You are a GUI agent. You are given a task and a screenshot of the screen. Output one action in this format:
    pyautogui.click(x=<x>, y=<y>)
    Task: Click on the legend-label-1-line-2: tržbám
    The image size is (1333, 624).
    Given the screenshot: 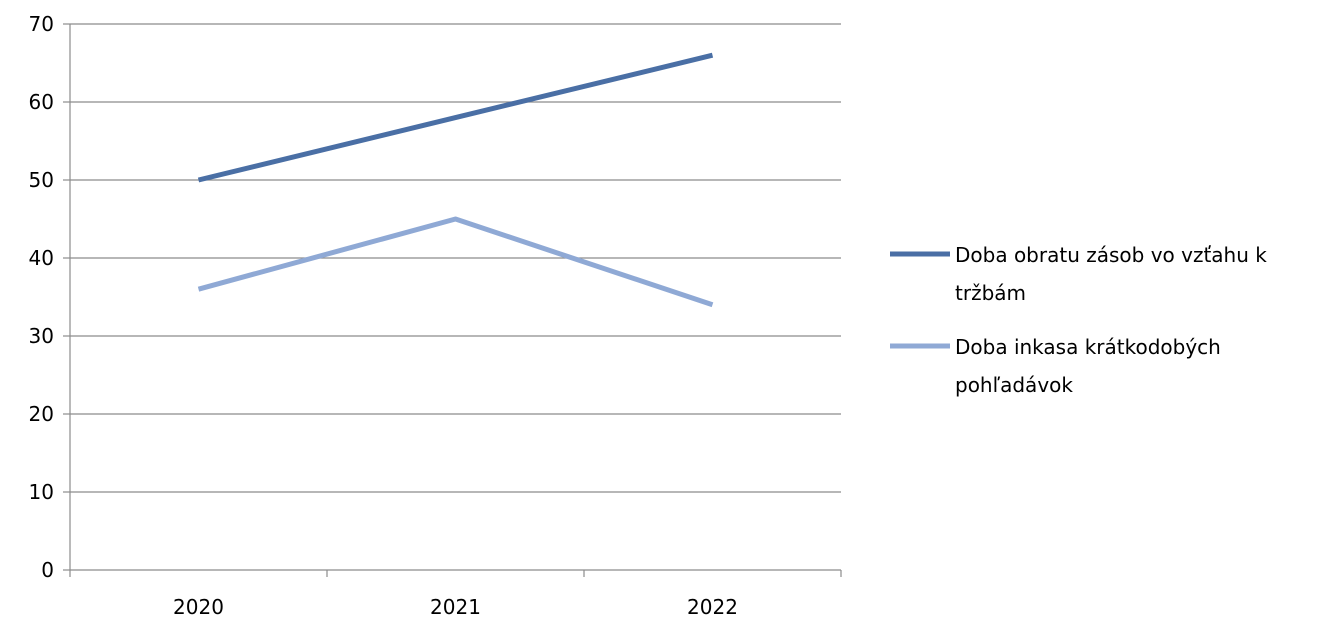 What is the action you would take?
    pyautogui.click(x=990, y=293)
    